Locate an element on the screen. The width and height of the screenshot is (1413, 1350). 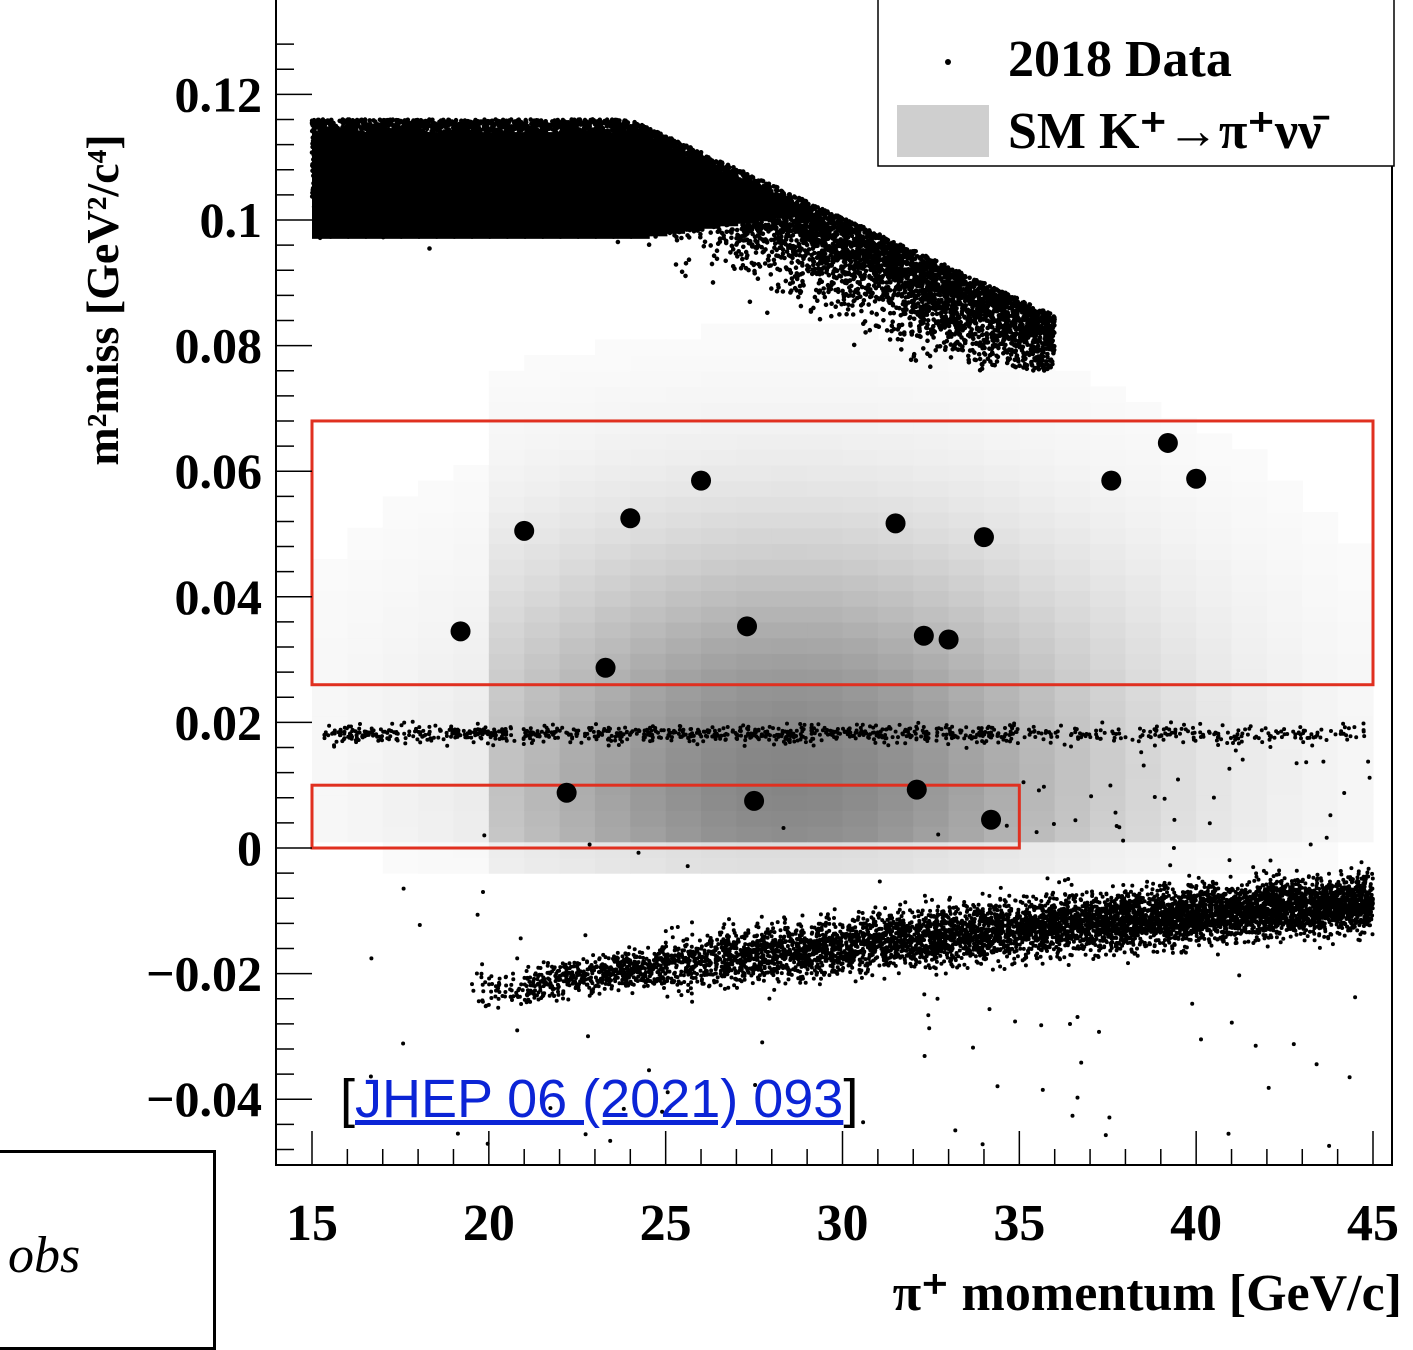
reference-link: JHEP 06 (2021) 093 is located at coordinates (599, 1099).